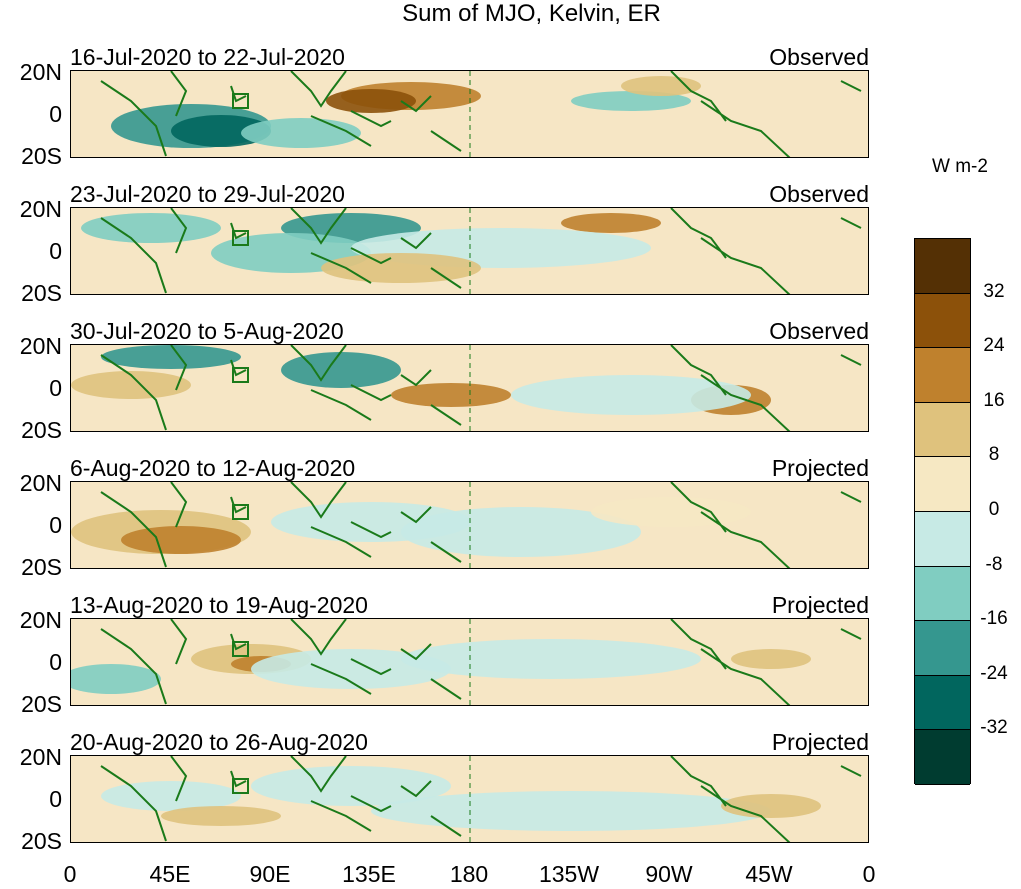  Describe the element at coordinates (994, 400) in the screenshot. I see `colorbar-tick-label: 16` at that location.